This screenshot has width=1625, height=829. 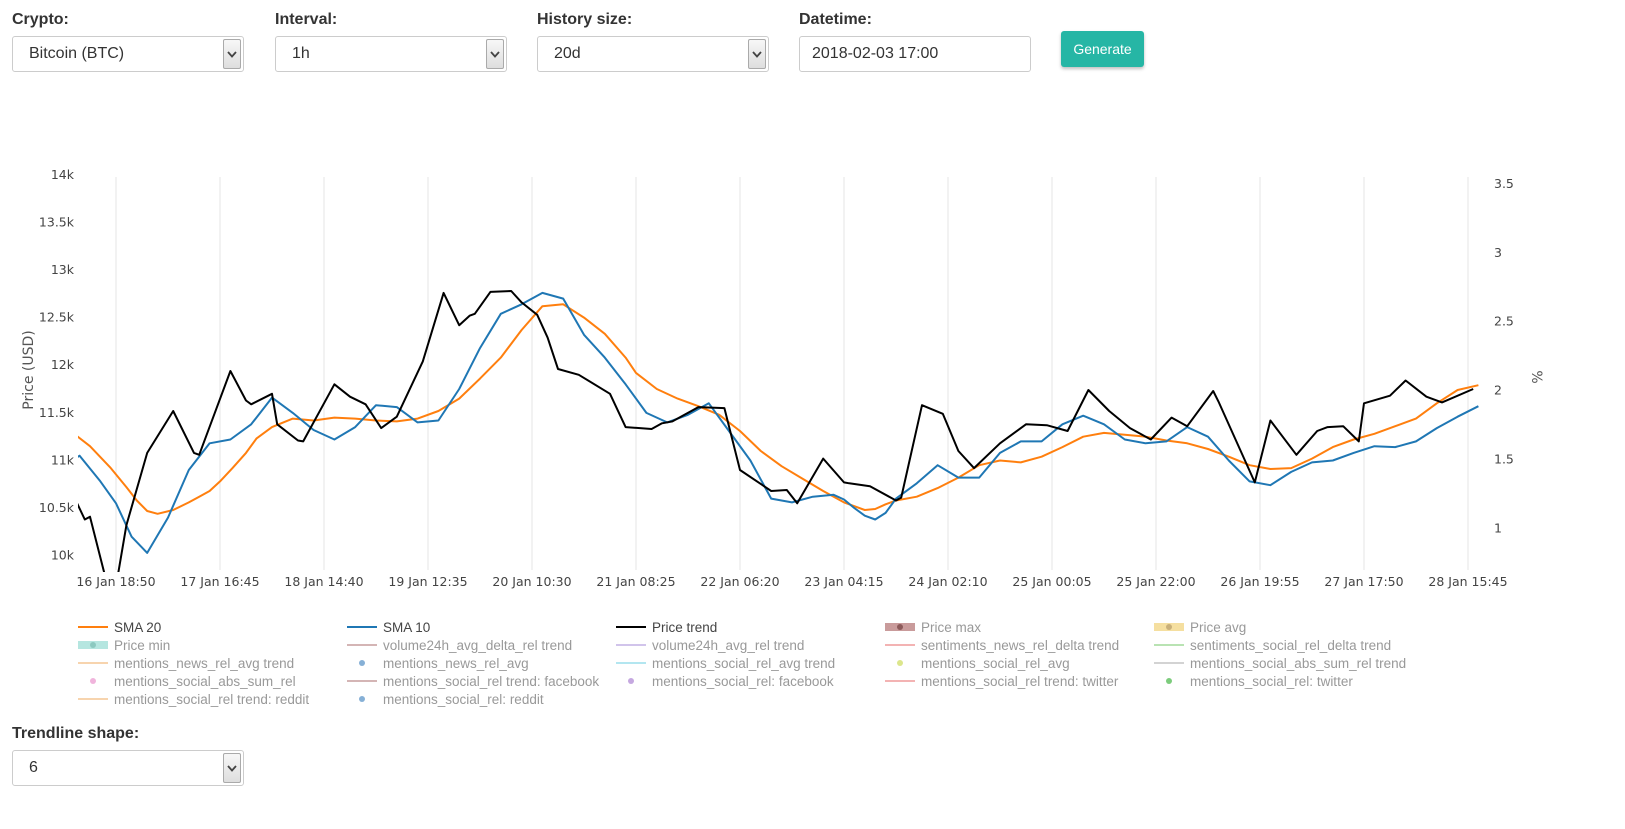 I want to click on y-tick-label: 13.5k, so click(x=57, y=221).